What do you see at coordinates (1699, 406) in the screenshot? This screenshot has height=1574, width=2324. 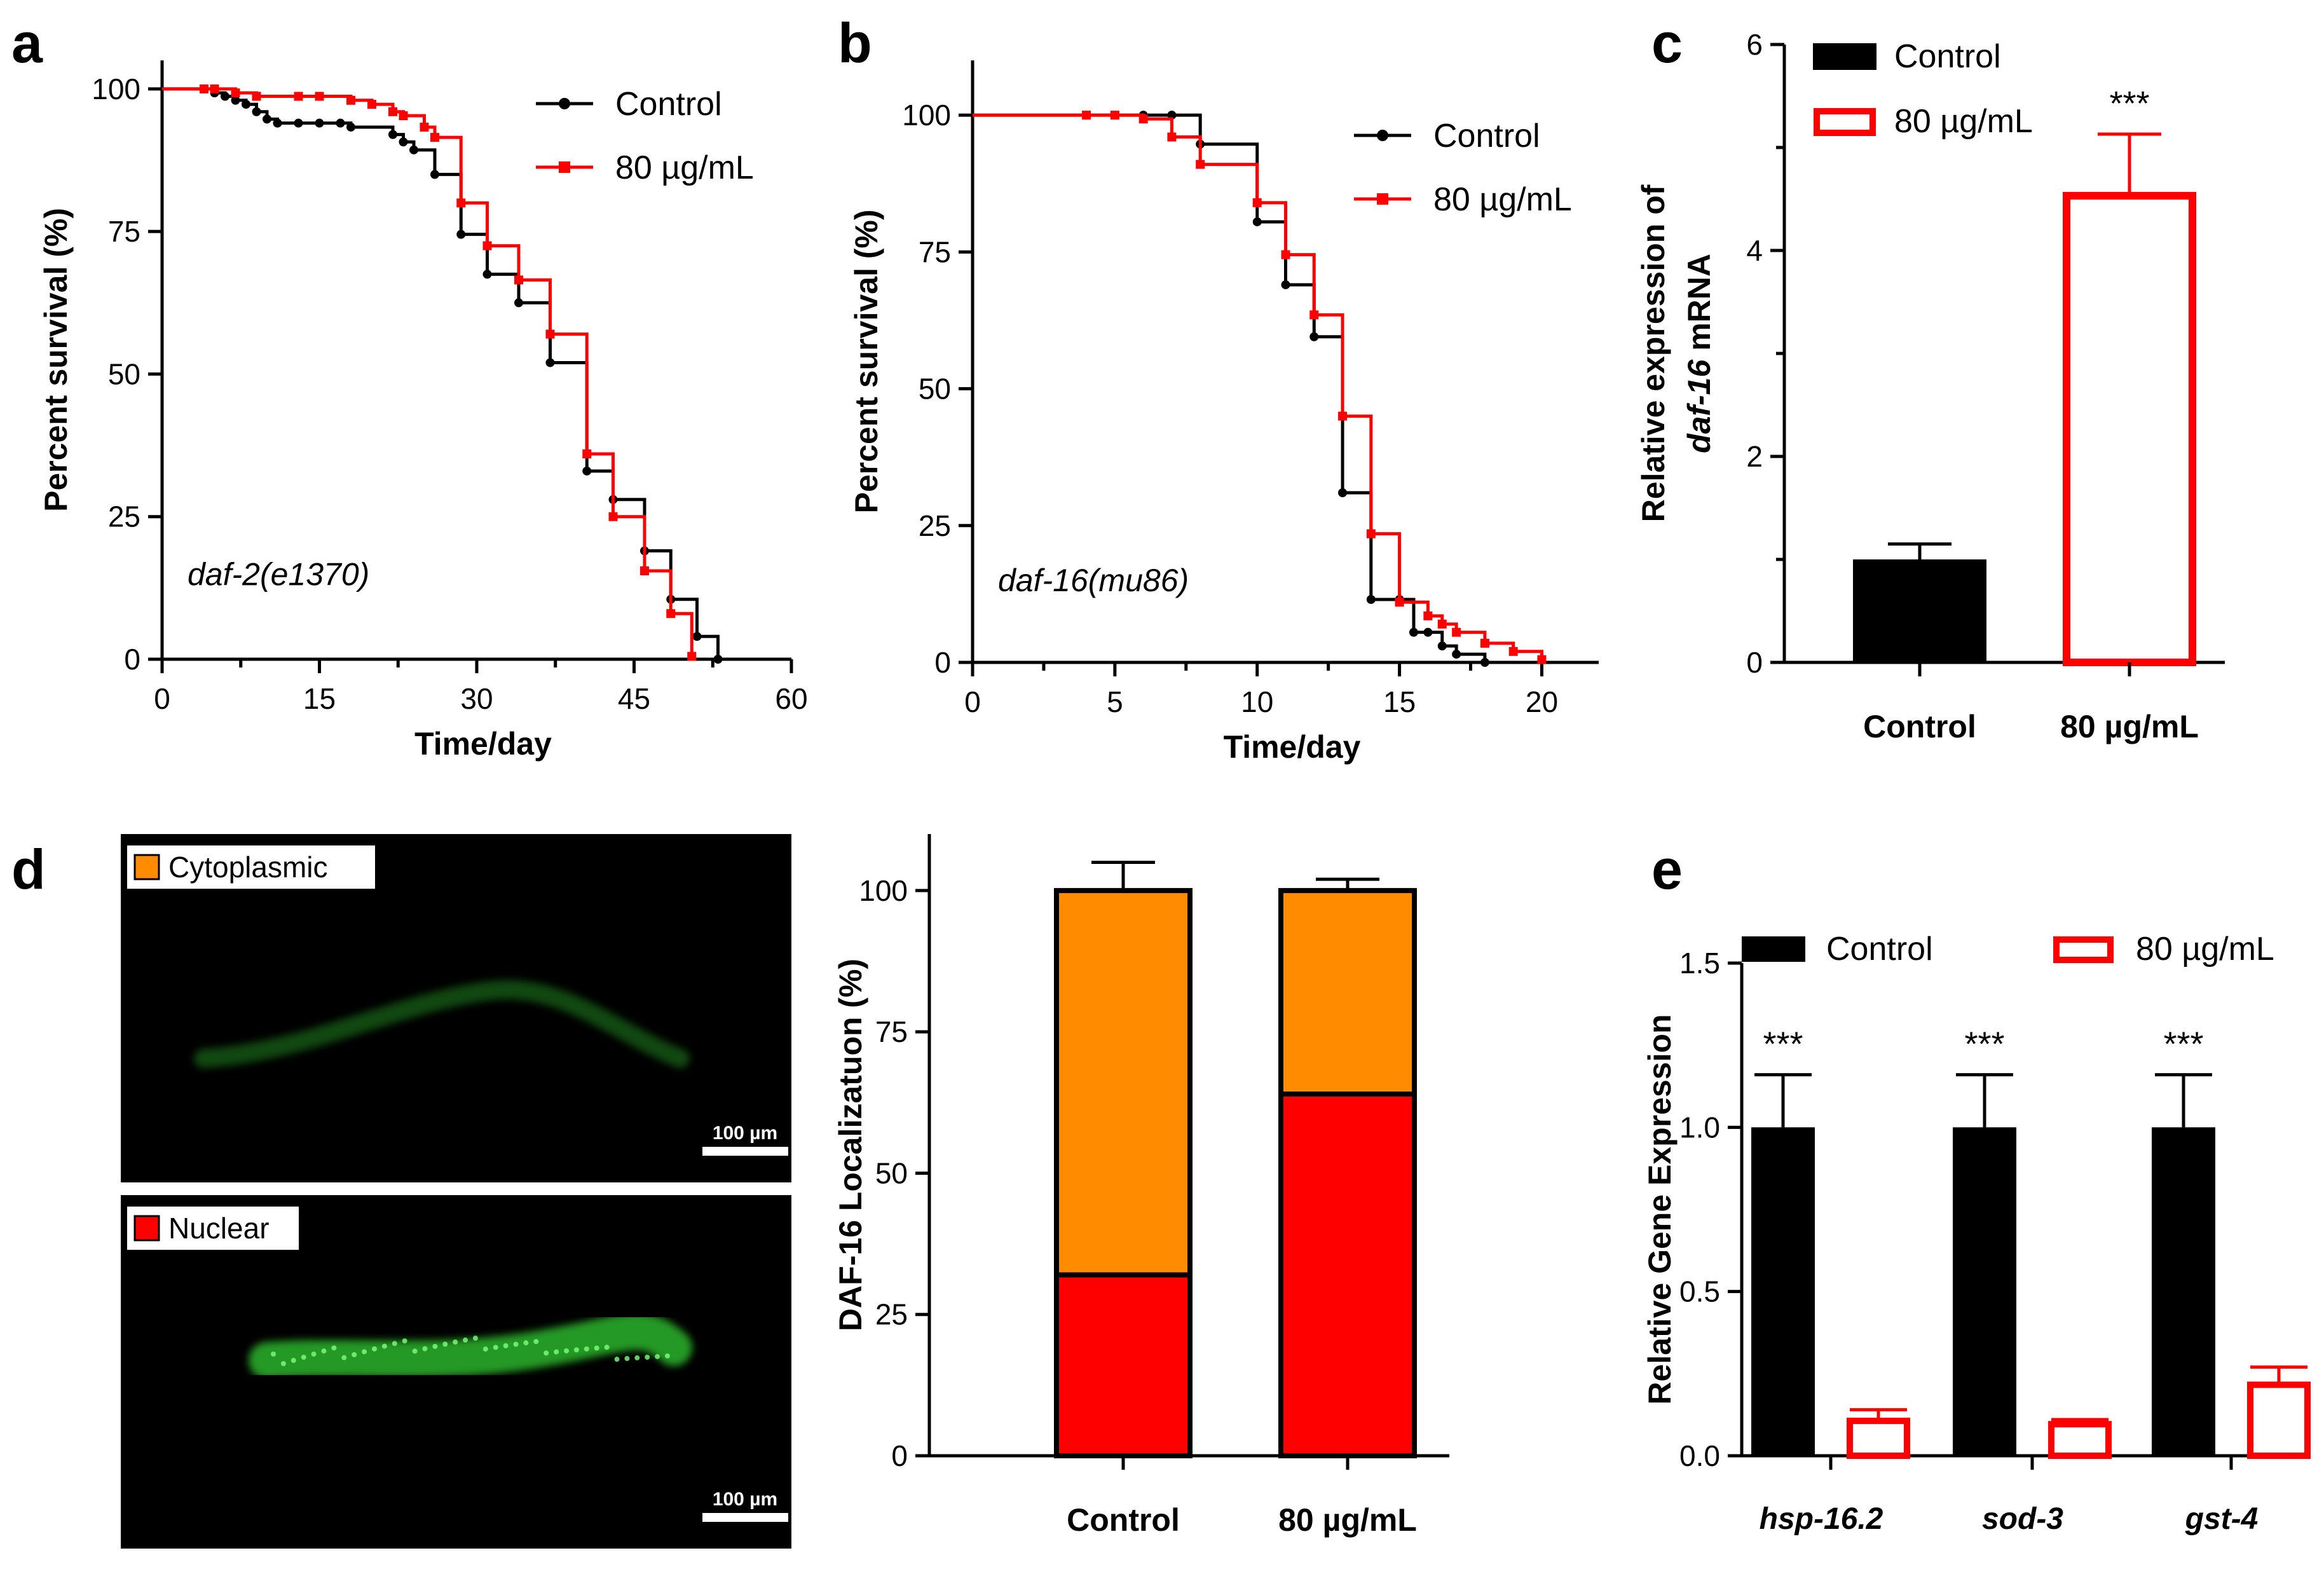 I see `y-axis-title-c-gene: daf-16` at bounding box center [1699, 406].